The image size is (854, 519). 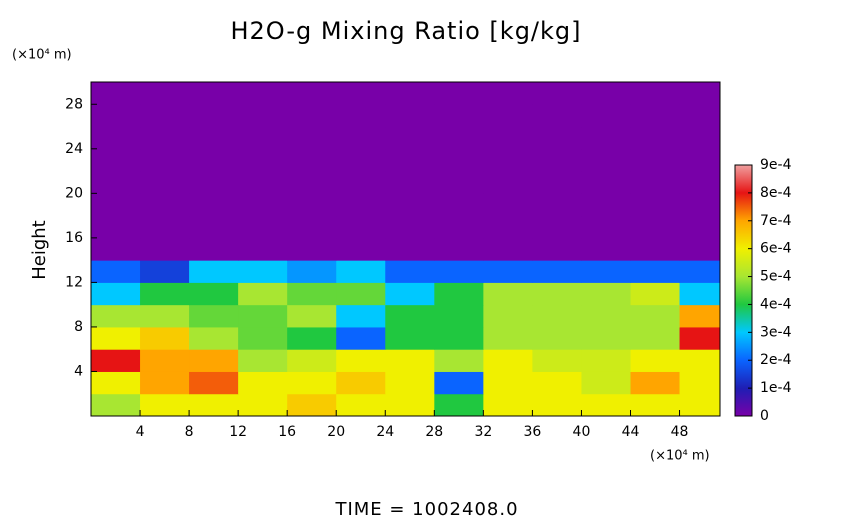 What do you see at coordinates (74, 149) in the screenshot?
I see `y-tick-label: 24` at bounding box center [74, 149].